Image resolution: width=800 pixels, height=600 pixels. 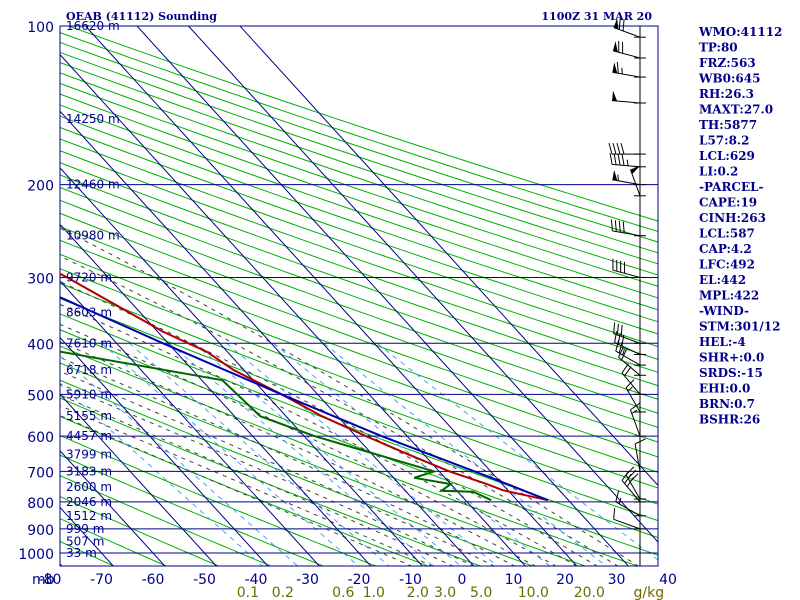 I want to click on mixing-ratio-label: 0.1, so click(x=248, y=592).